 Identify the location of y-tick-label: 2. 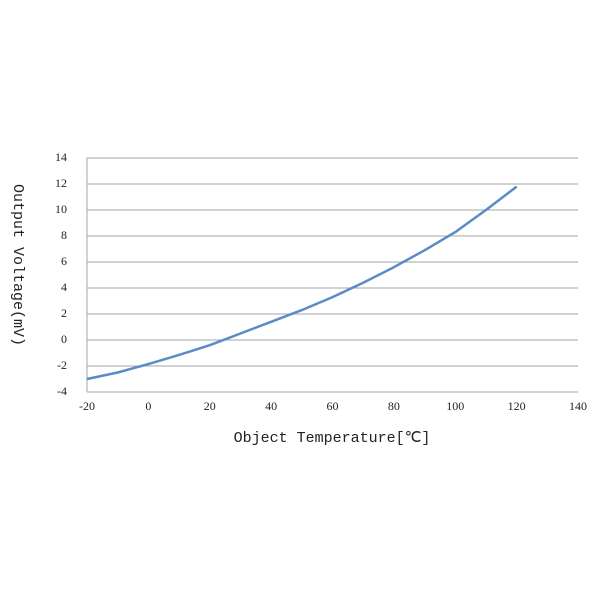
(64, 313).